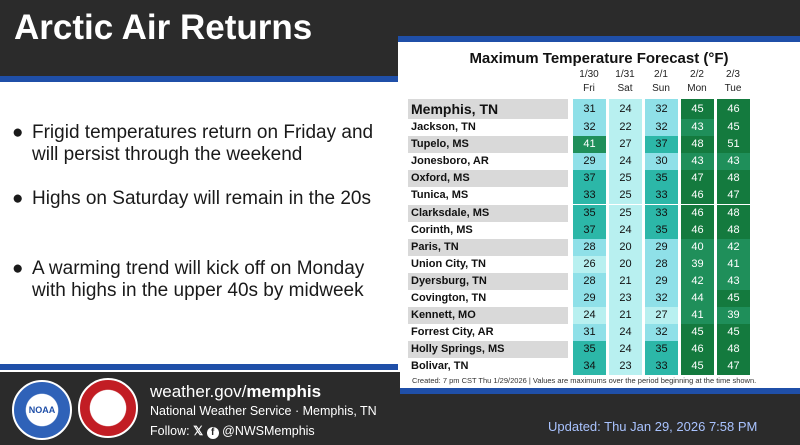  Describe the element at coordinates (449, 298) in the screenshot. I see `city-name: Covington, TN` at that location.